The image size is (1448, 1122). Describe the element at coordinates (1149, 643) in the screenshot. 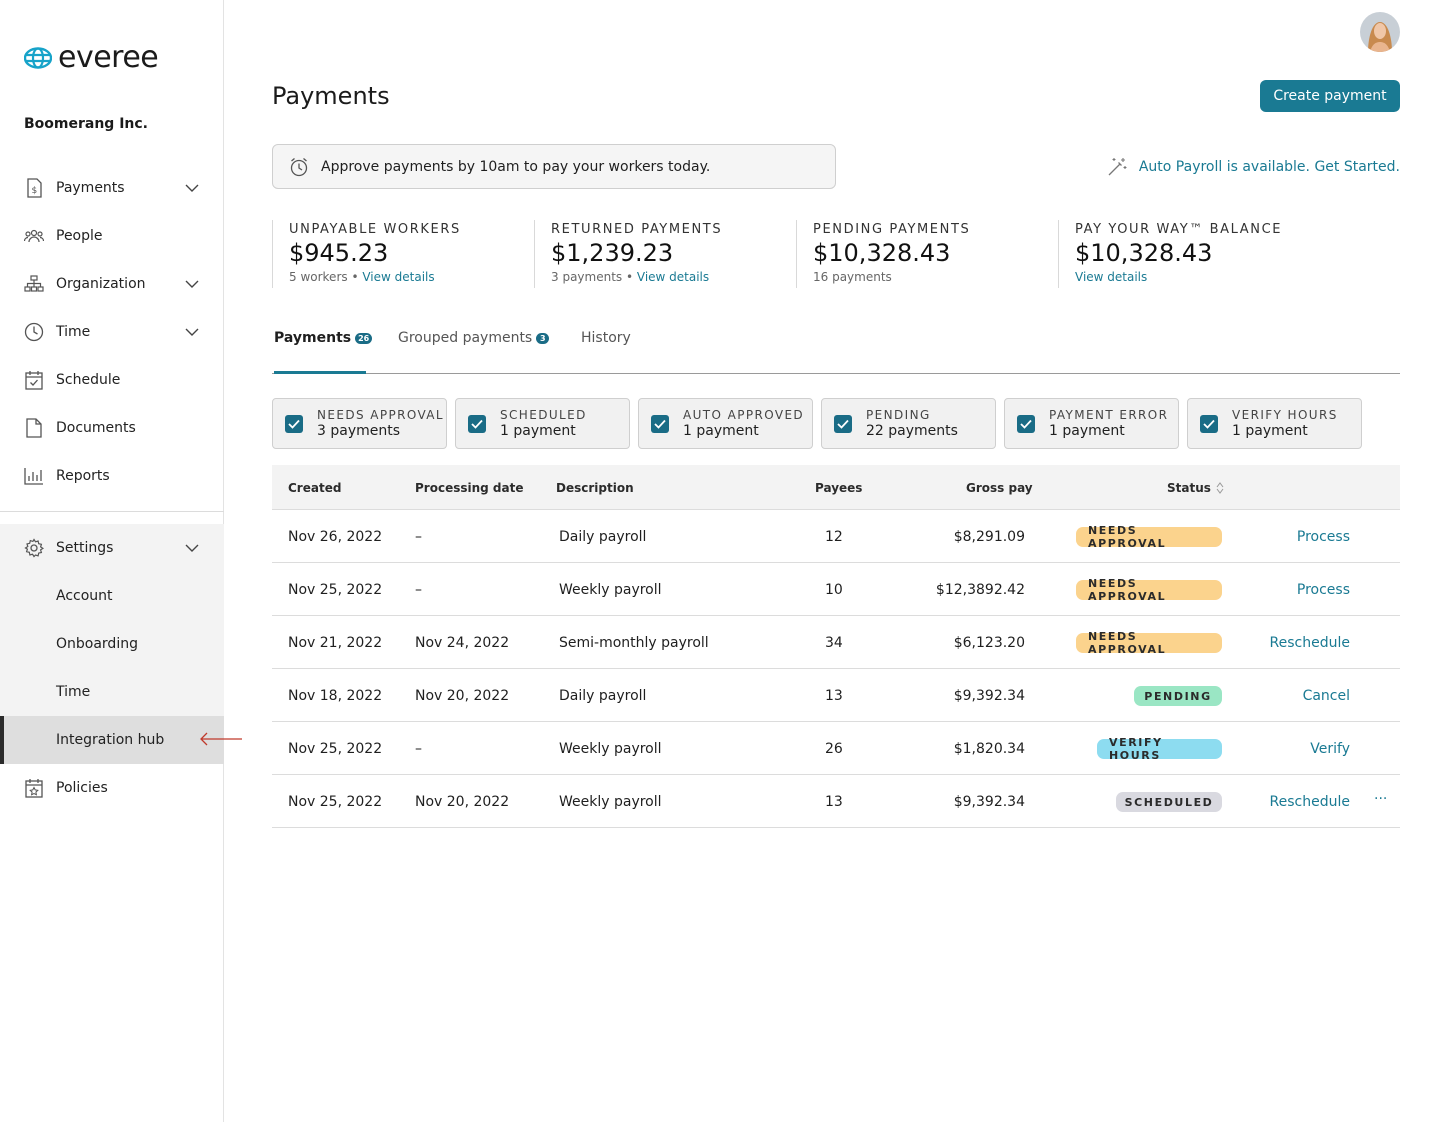

I see `status-badge: NEEDS APPROVAL` at that location.